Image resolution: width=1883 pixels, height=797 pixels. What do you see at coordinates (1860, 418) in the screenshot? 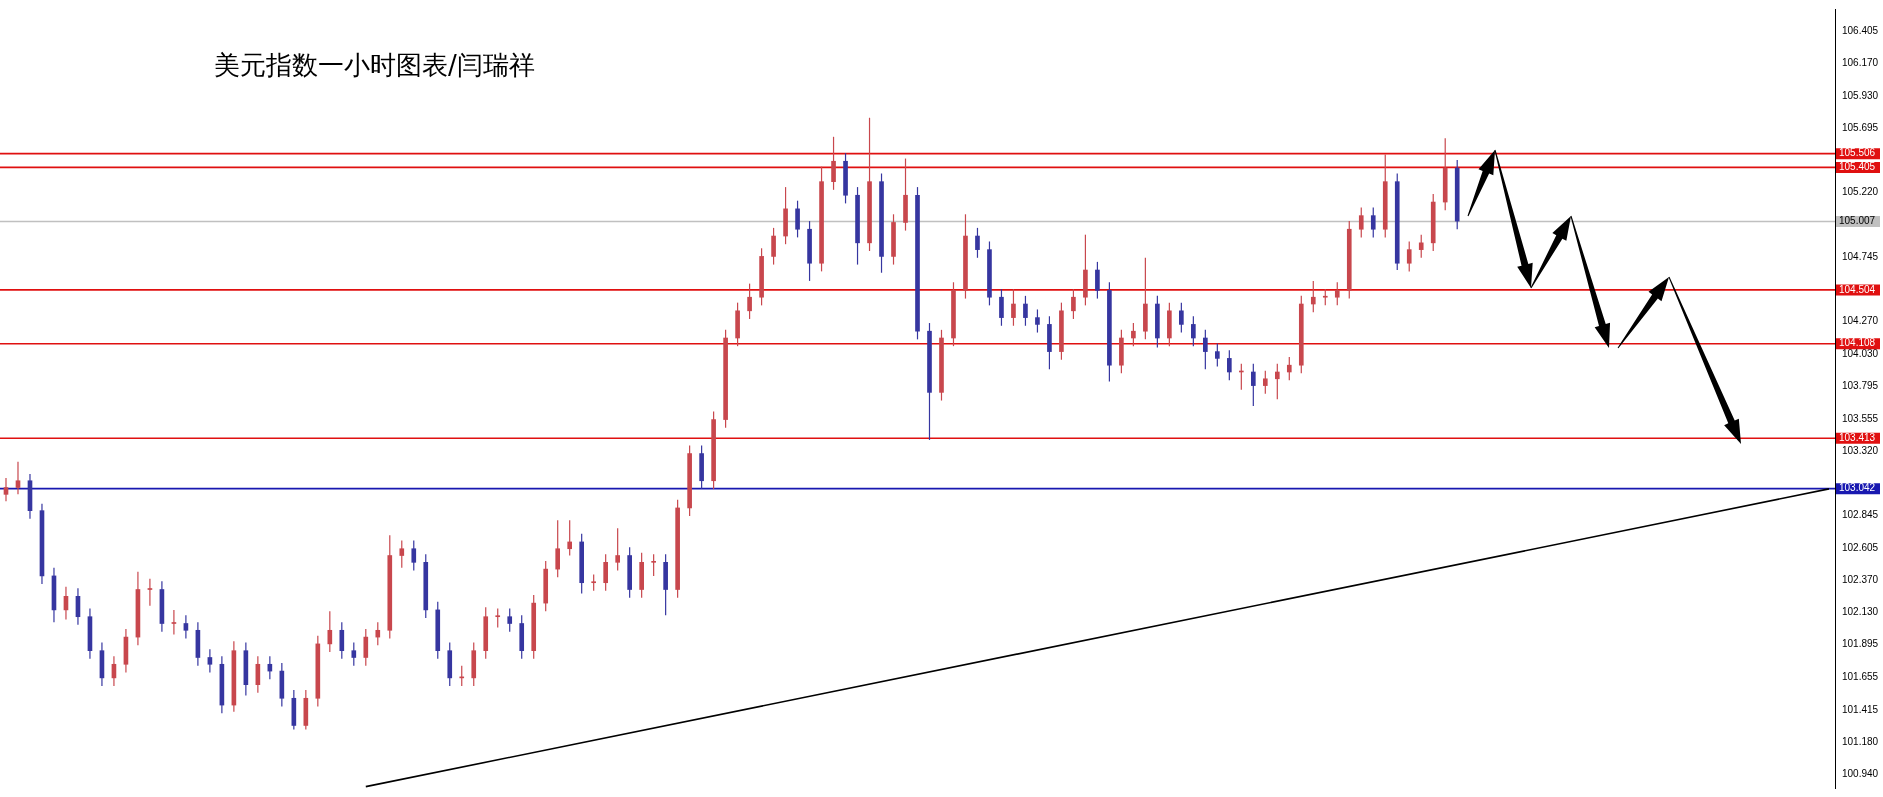
I see `y-tick-label: 103.555` at bounding box center [1860, 418].